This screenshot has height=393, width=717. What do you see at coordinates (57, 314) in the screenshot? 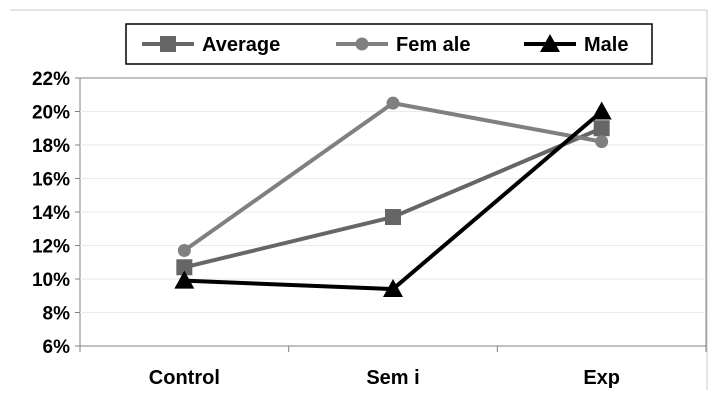
I see `y-tick-label: 8%` at bounding box center [57, 314].